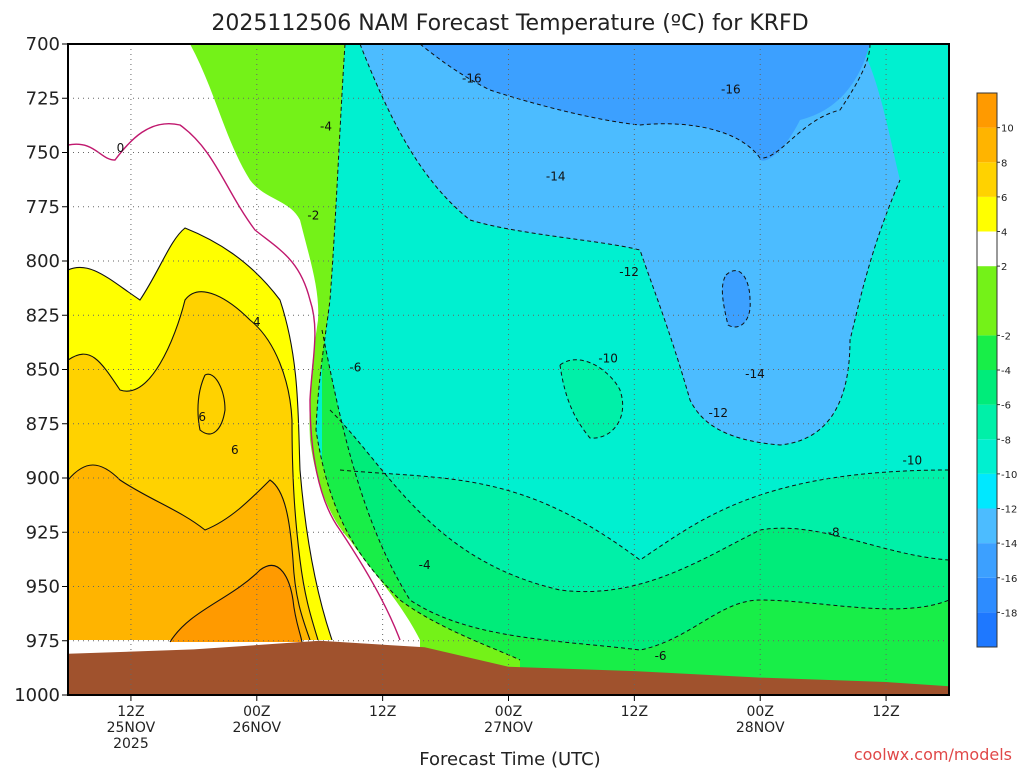 This screenshot has width=1024, height=768. I want to click on contour-label: 0, so click(121, 148).